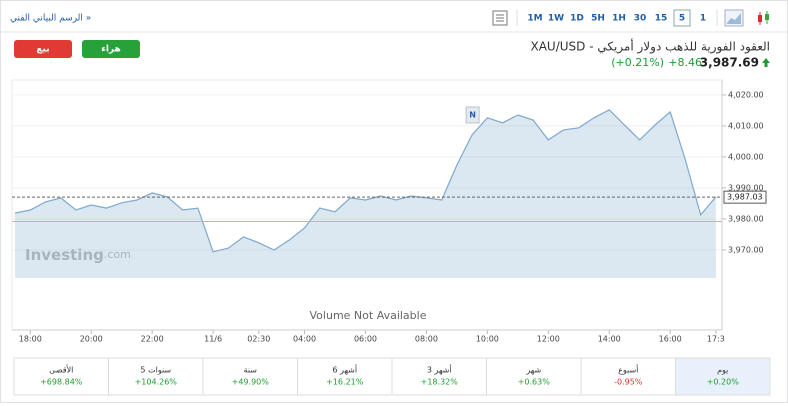 The width and height of the screenshot is (788, 407). I want to click on x-tick-label: 10:00, so click(487, 339).